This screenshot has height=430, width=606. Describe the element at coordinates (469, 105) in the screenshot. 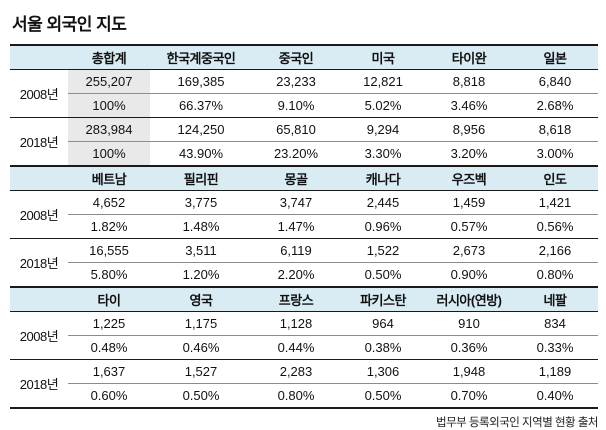

I see `percent-cell: 3.46%` at that location.